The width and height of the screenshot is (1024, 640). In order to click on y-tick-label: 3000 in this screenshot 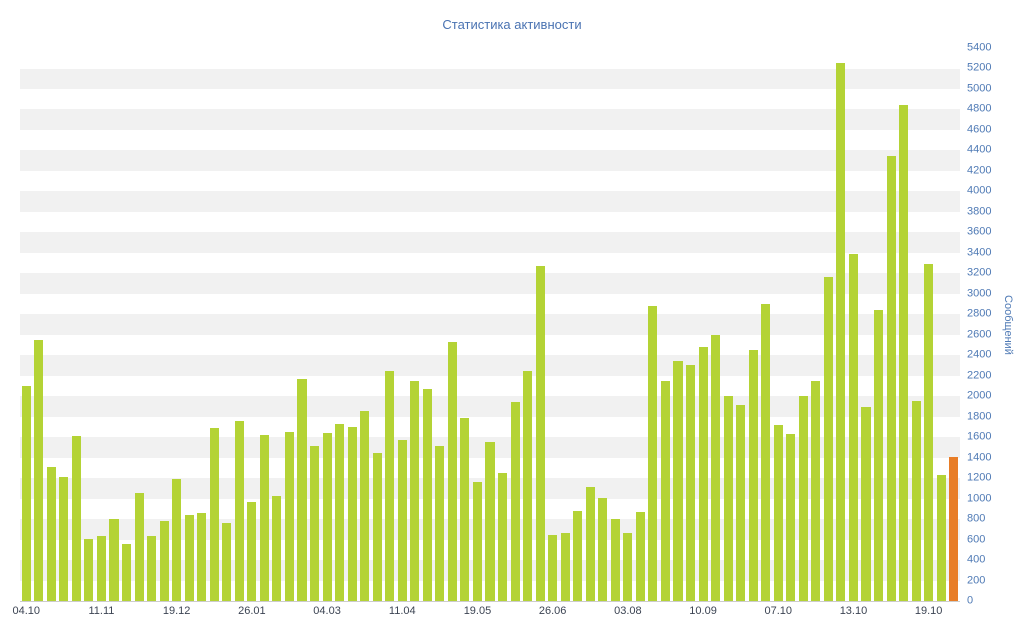, I will do `click(979, 293)`.